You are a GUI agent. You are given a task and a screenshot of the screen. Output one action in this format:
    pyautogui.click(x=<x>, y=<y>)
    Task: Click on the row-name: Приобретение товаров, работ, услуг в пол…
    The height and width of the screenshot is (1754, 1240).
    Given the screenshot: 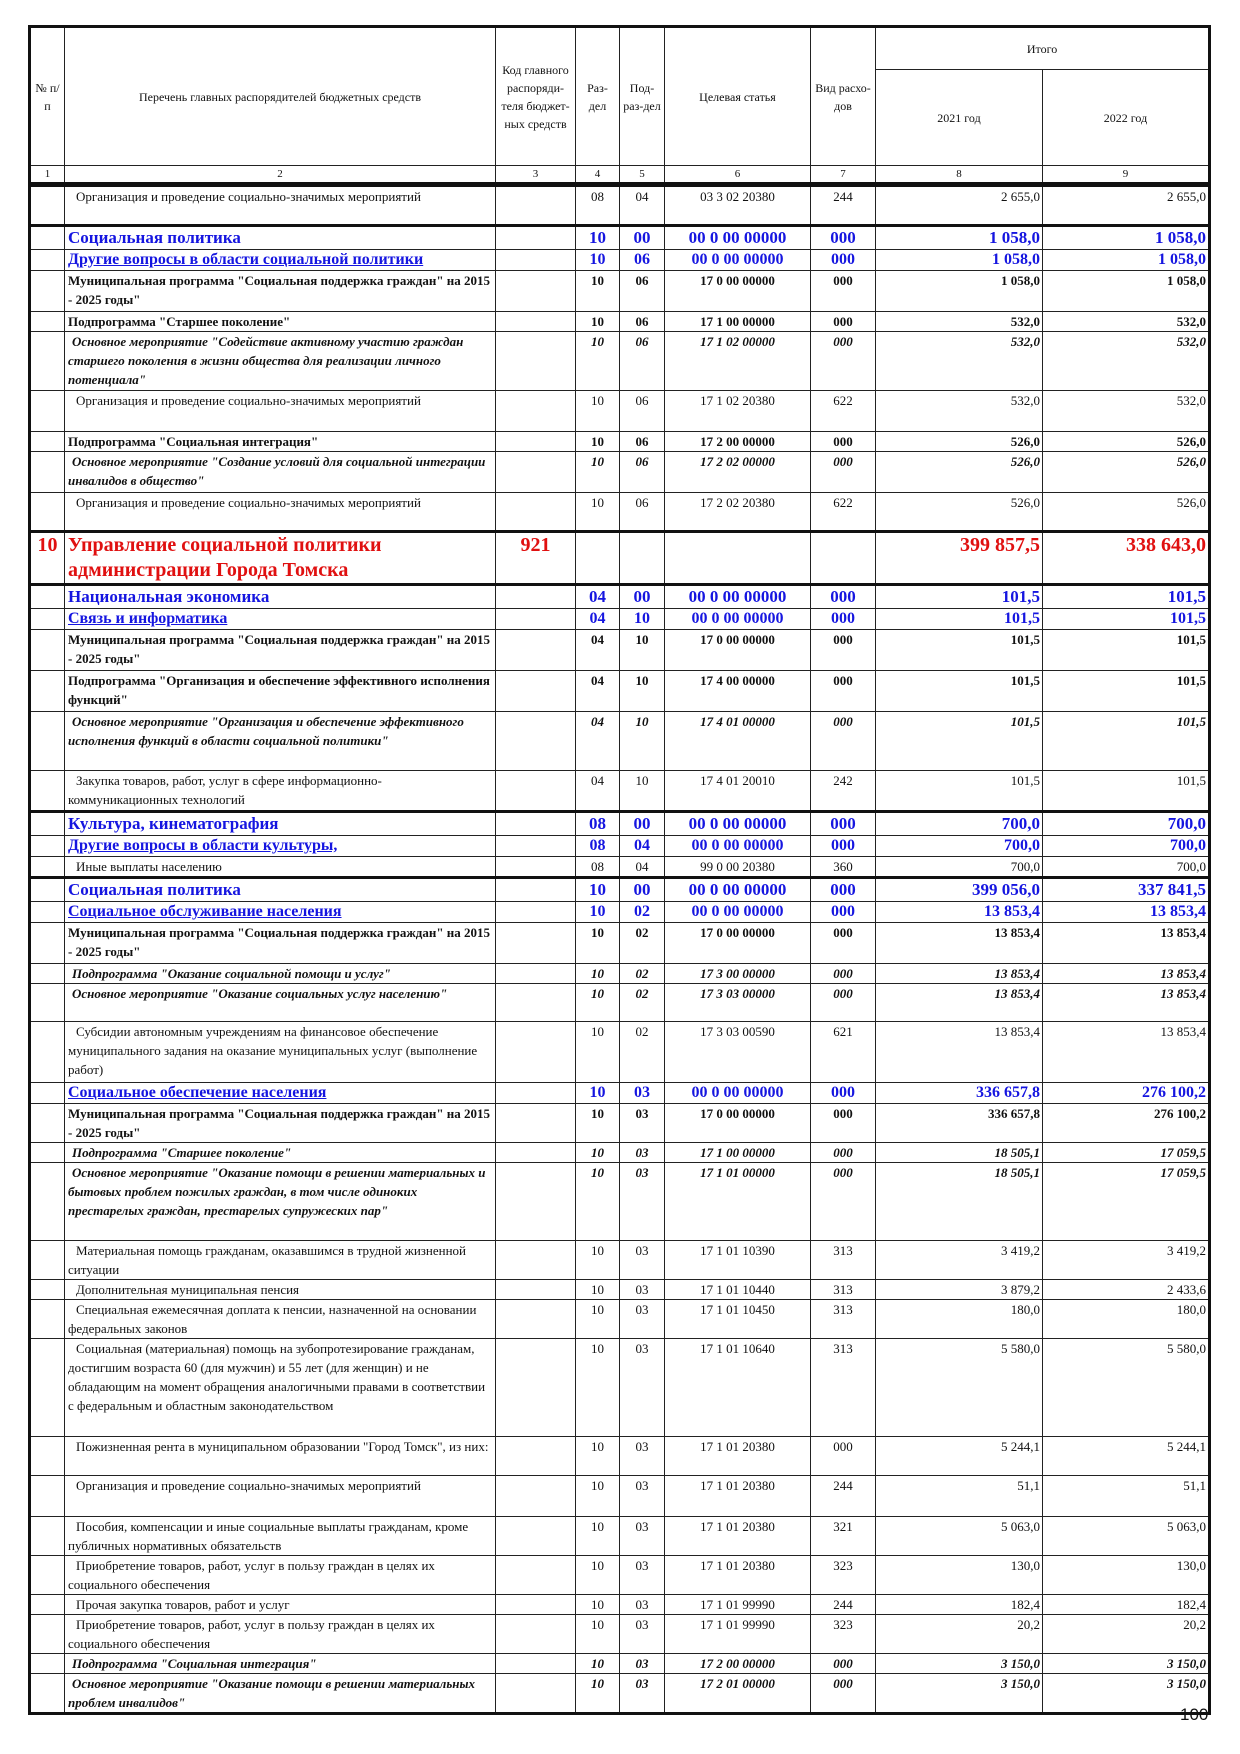 What is the action you would take?
    pyautogui.click(x=280, y=1634)
    